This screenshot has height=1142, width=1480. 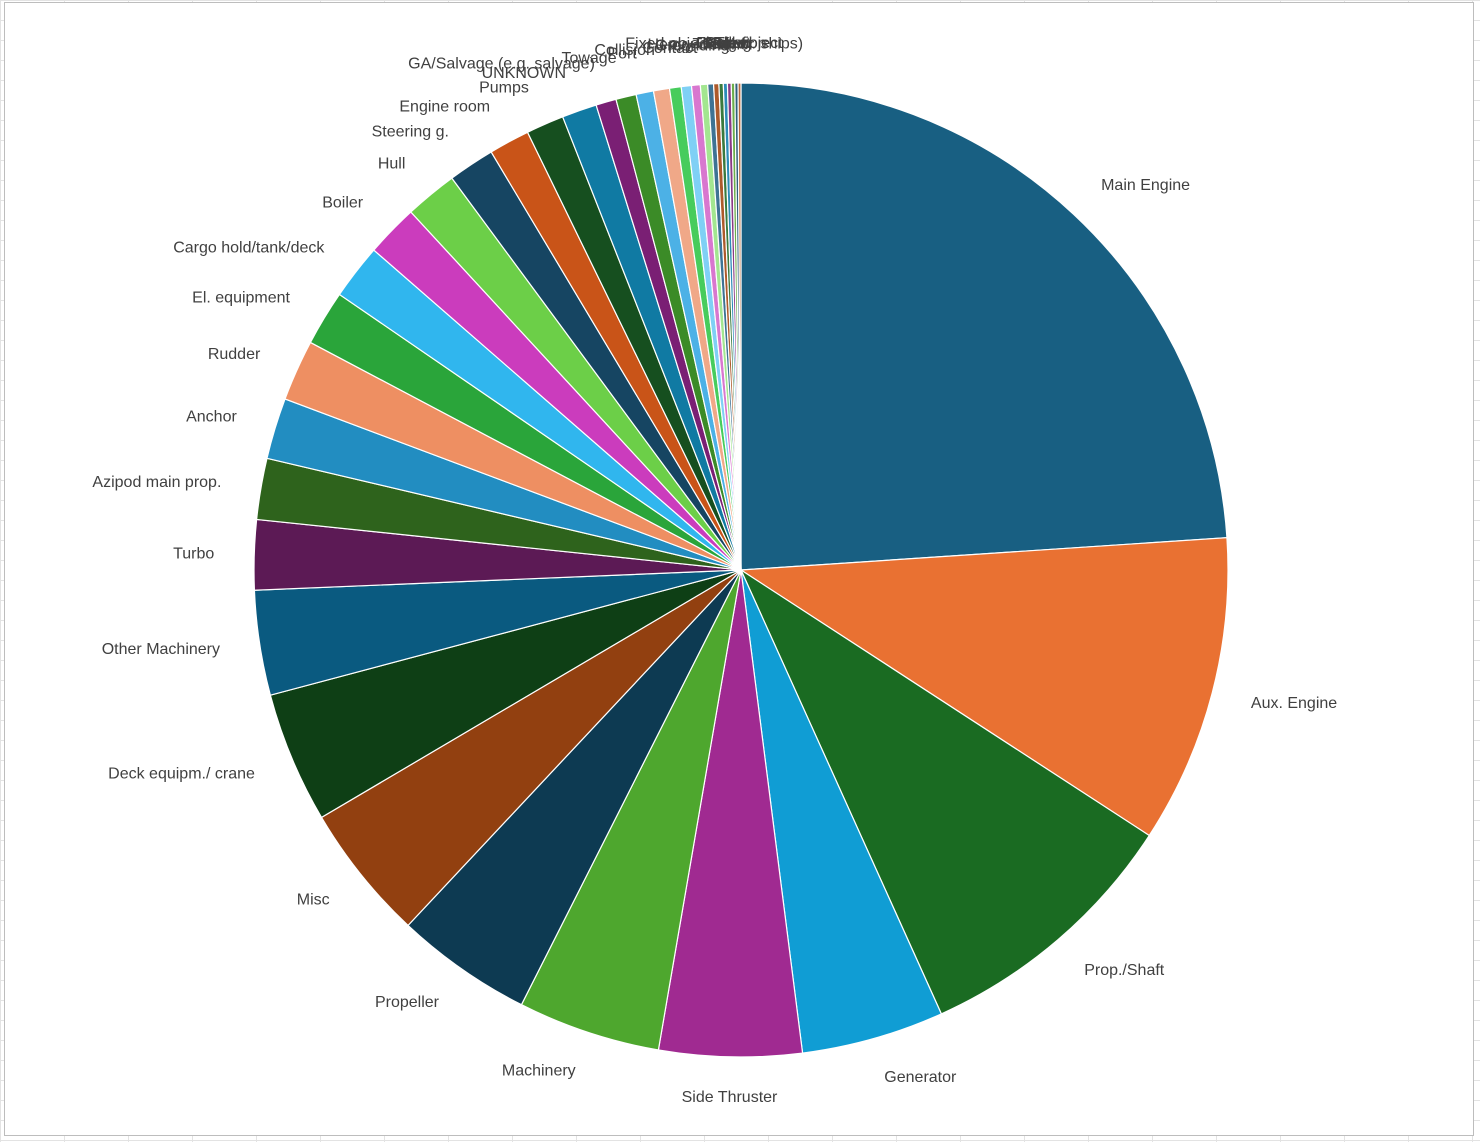 I want to click on slice-label-36: Pollution, so click(x=735, y=43).